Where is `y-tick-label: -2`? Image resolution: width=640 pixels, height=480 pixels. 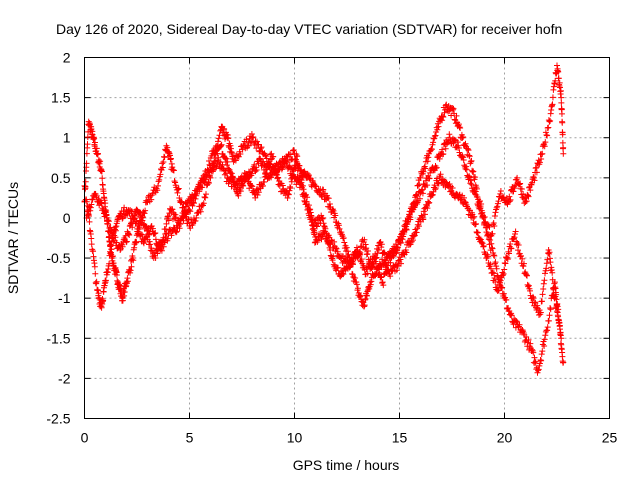 y-tick-label: -2 is located at coordinates (64, 378).